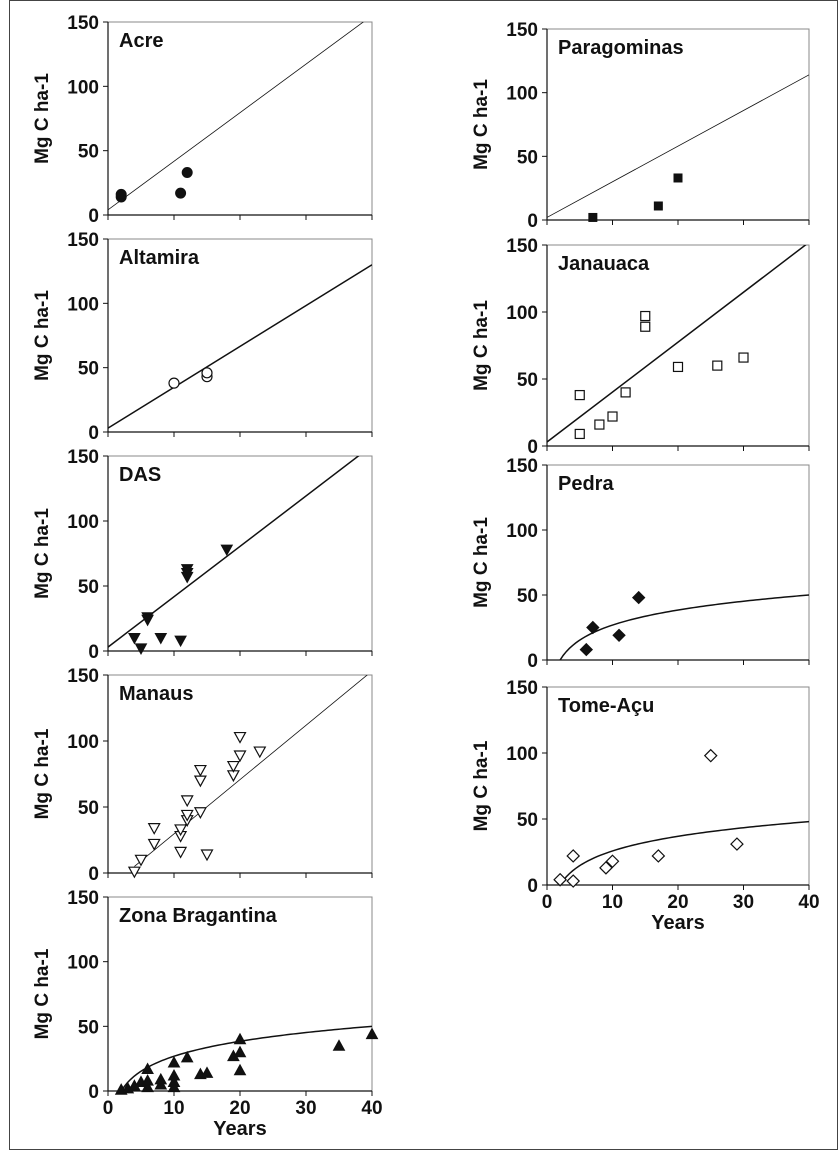 This screenshot has width=838, height=1150. What do you see at coordinates (141, 41) in the screenshot?
I see `panel-acre-title: Acre` at bounding box center [141, 41].